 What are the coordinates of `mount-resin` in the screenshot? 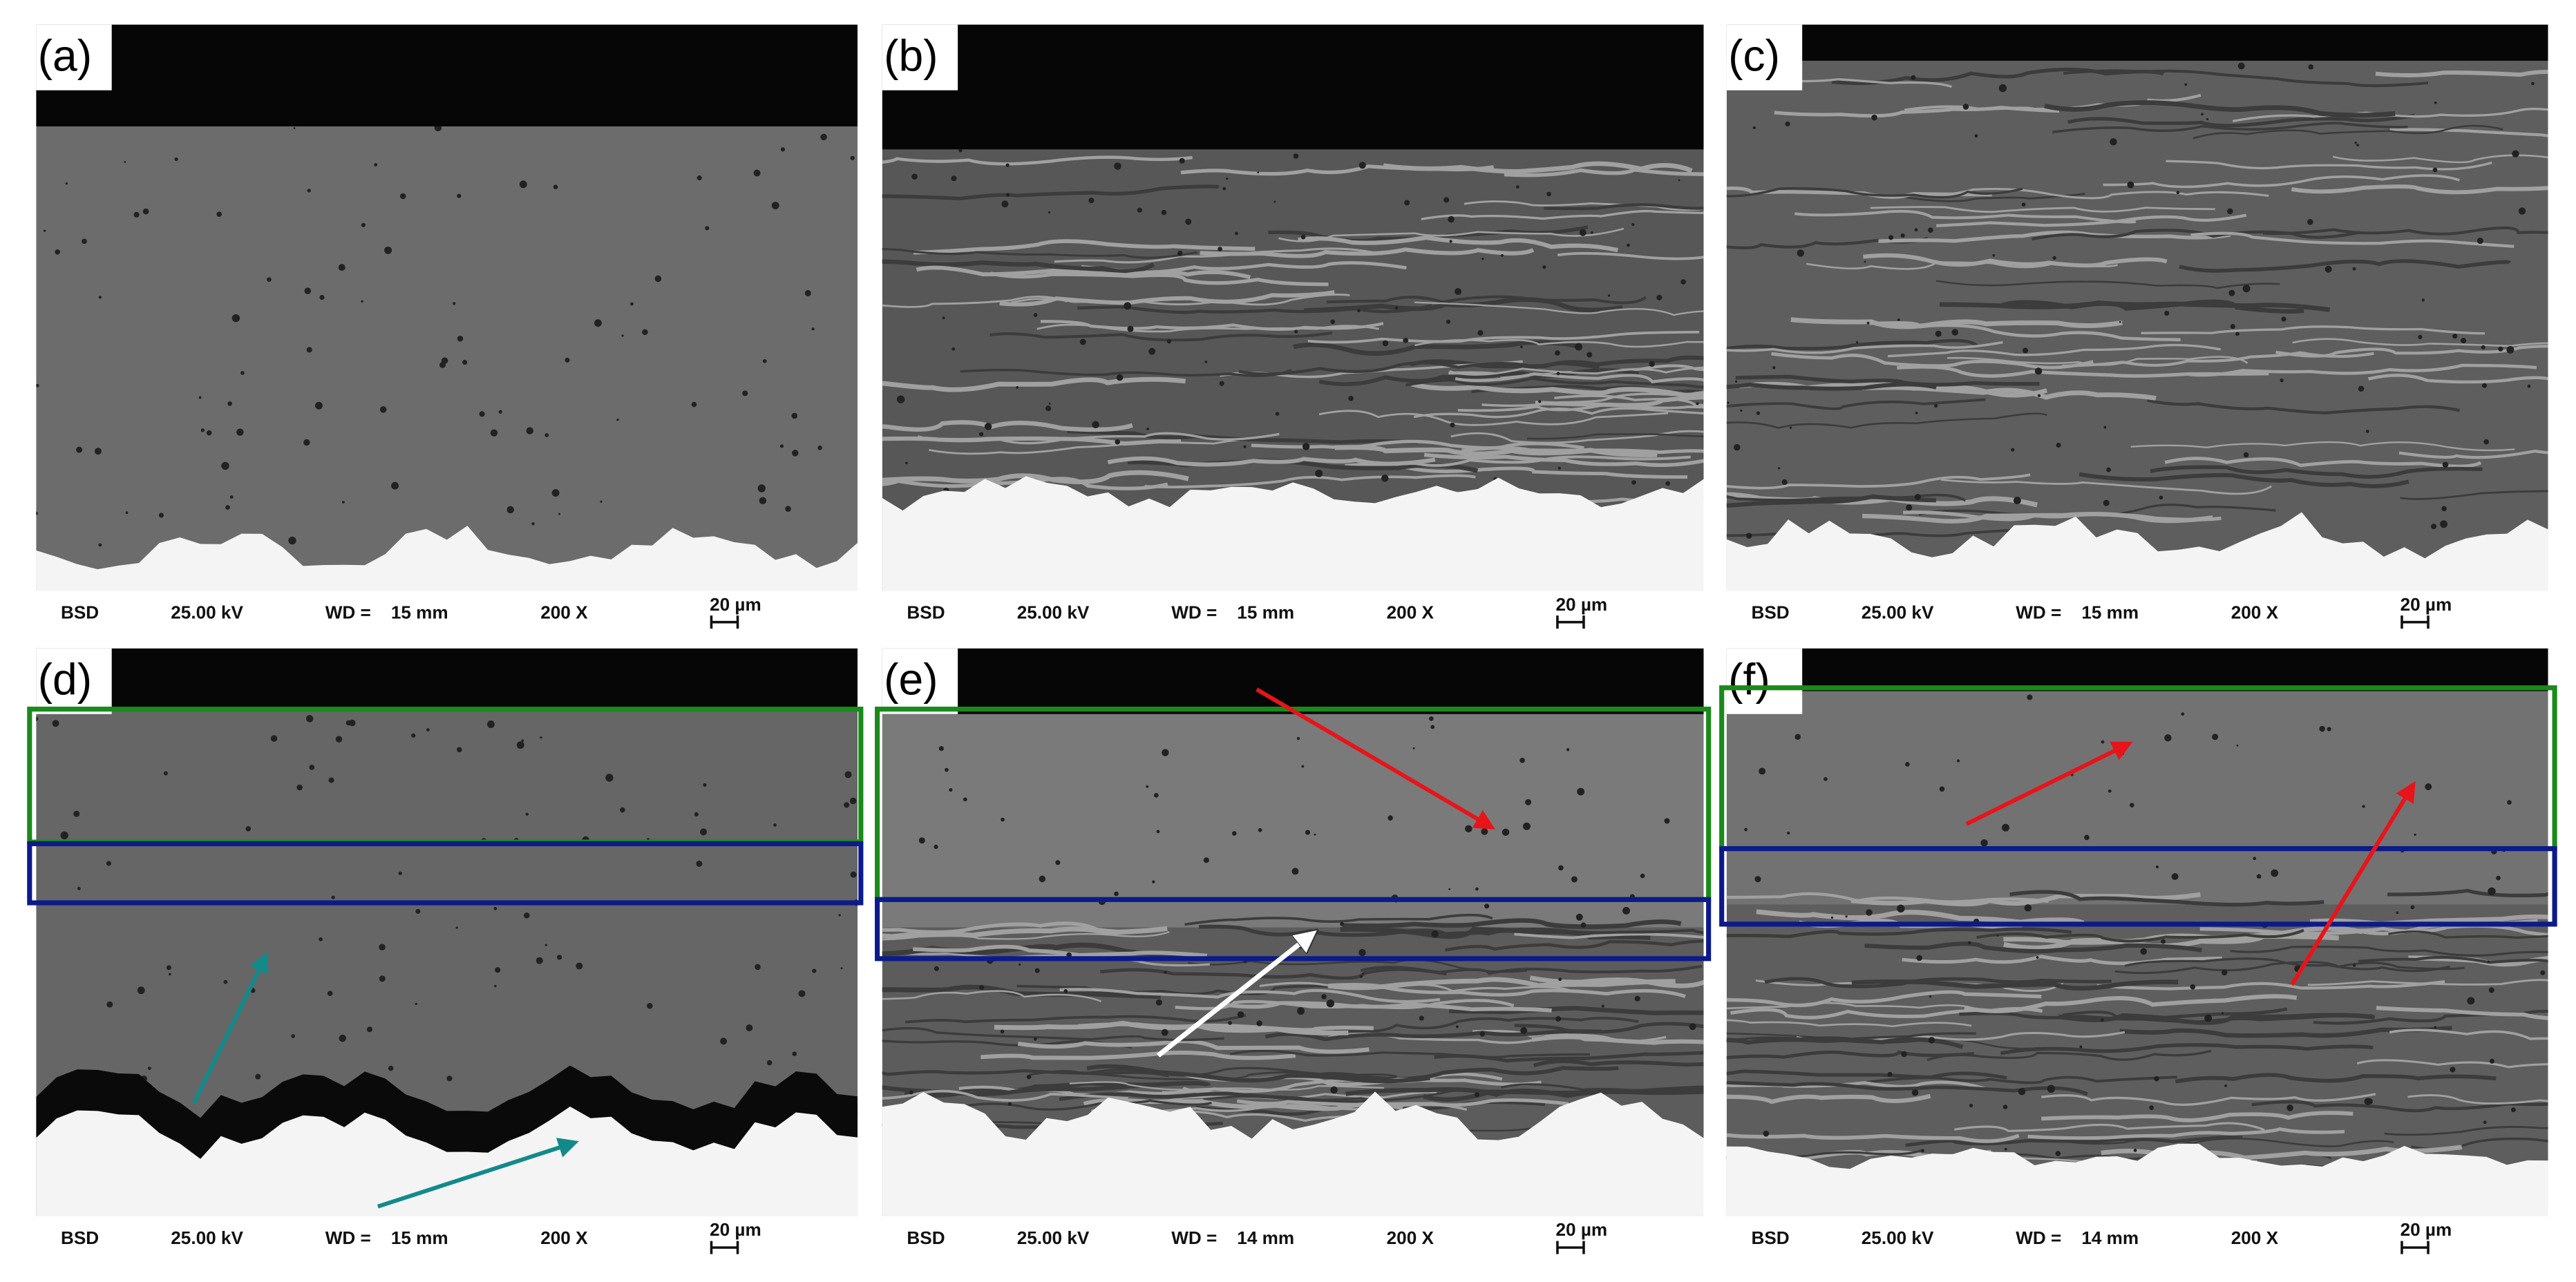 It's located at (447, 679).